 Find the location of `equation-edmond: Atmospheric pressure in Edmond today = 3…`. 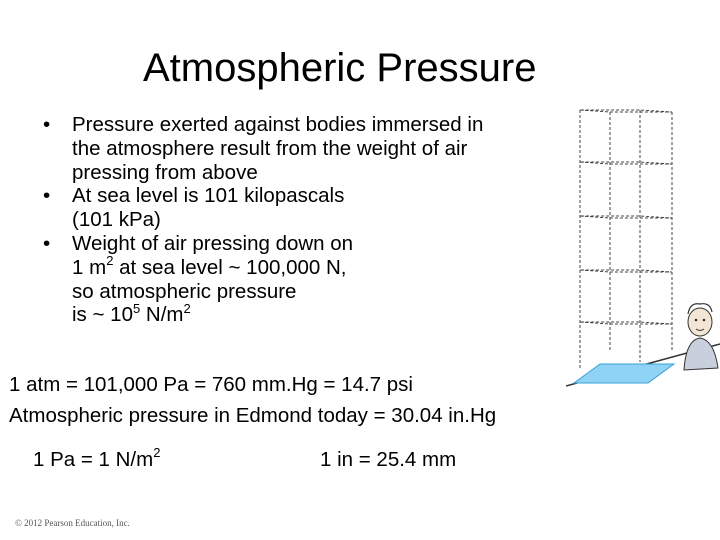

equation-edmond: Atmospheric pressure in Edmond today = 3… is located at coordinates (253, 415).